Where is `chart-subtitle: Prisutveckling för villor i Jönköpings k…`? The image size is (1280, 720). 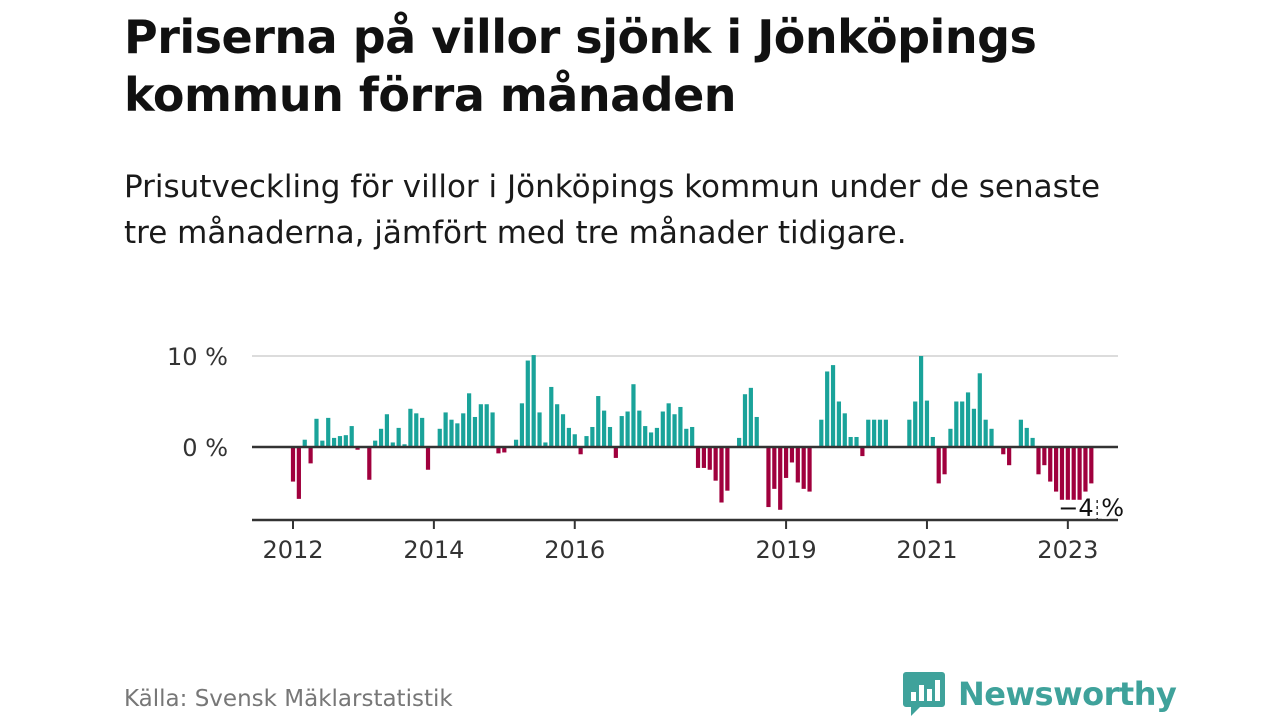 chart-subtitle: Prisutveckling för villor i Jönköpings k… is located at coordinates (612, 210).